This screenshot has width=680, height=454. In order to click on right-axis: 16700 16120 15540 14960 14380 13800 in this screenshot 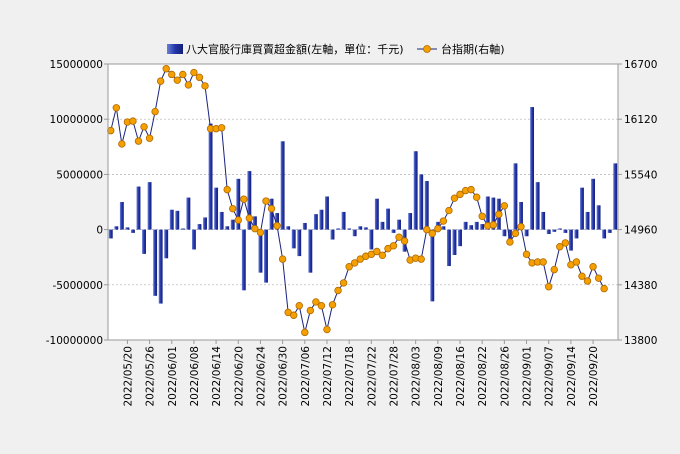, I will do `click(637, 203)`.